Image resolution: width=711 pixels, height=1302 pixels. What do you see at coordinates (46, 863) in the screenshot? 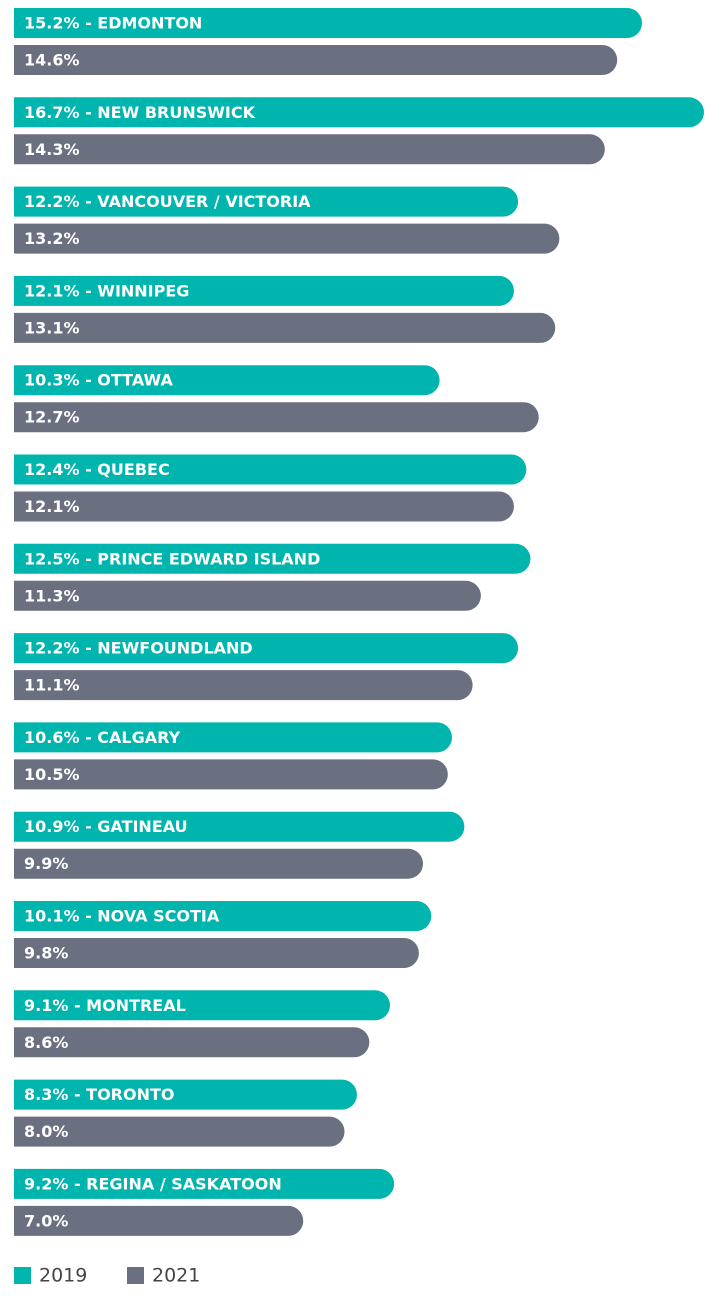
I see `bar-label: 9.9%` at bounding box center [46, 863].